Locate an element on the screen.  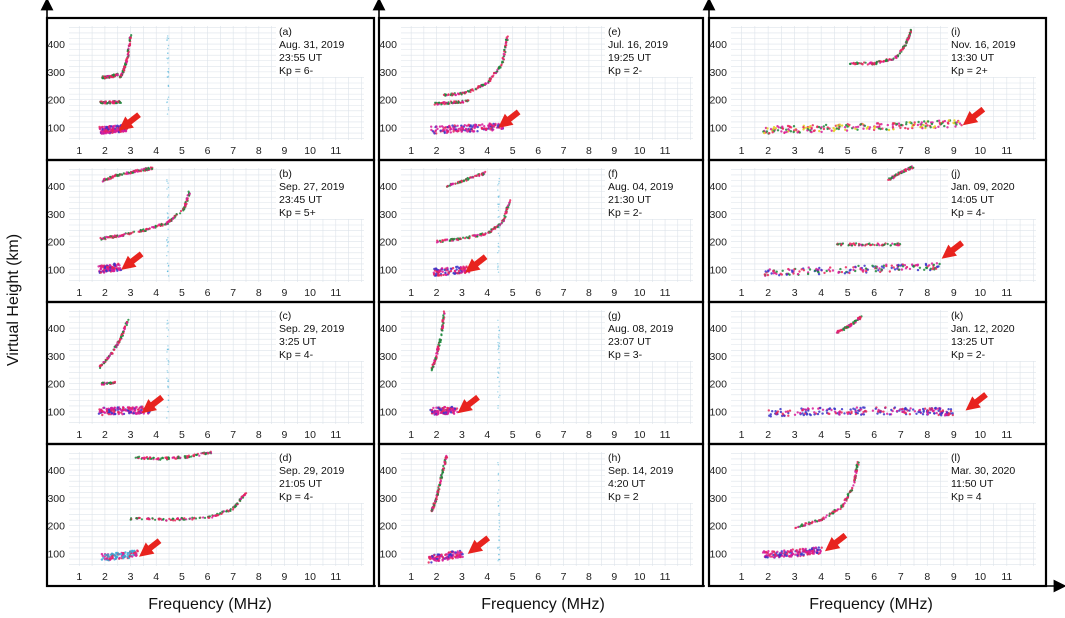
panel-letter: (a) is located at coordinates (285, 32).